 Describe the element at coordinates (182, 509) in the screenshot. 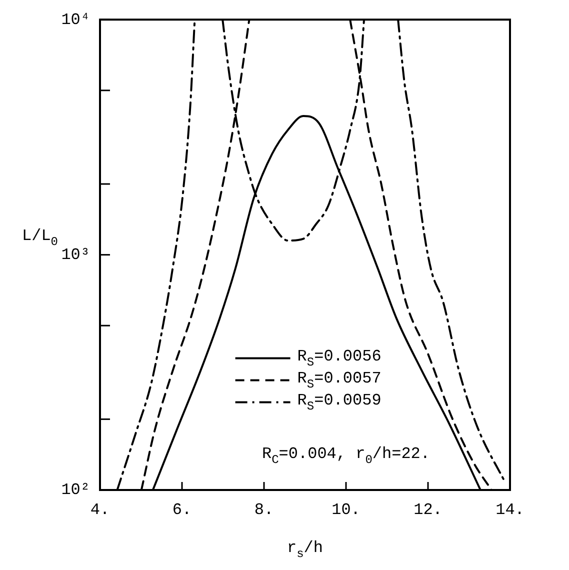

I see `x-tick-label: 6.` at that location.